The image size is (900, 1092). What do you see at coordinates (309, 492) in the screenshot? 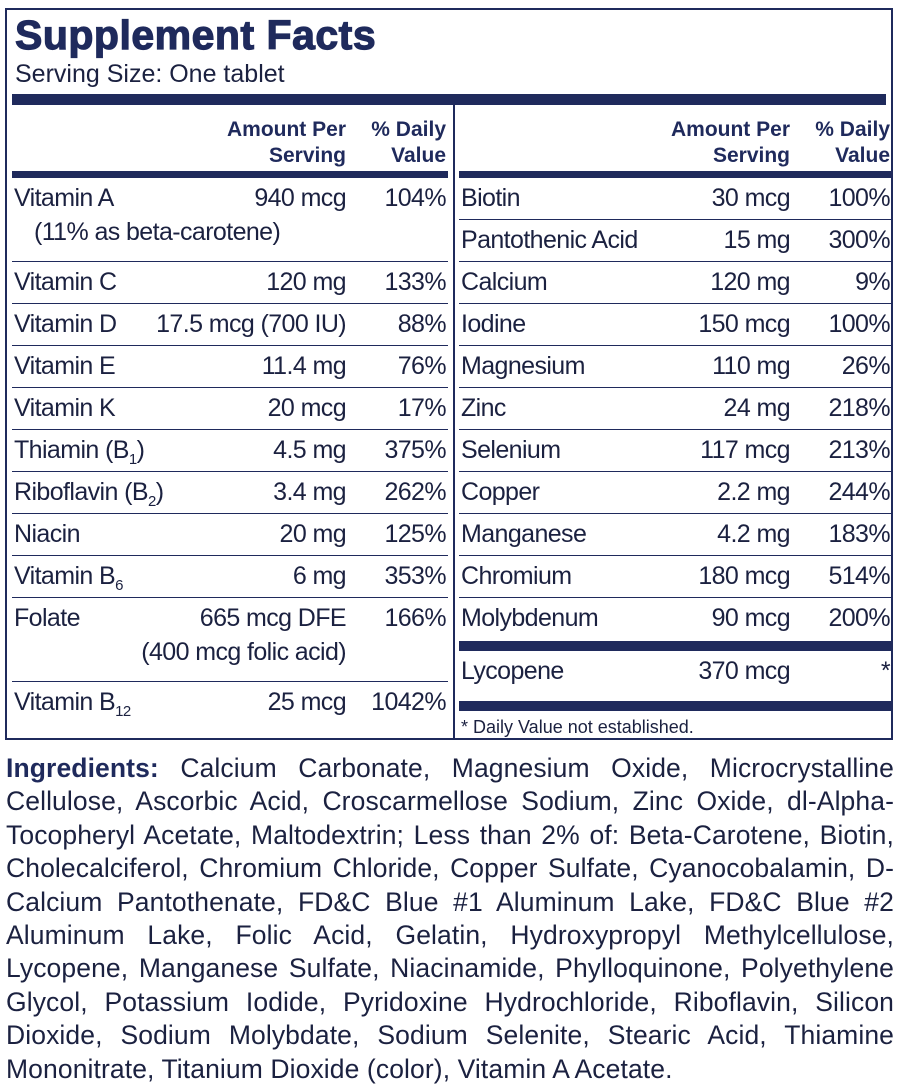
I see `nutrient-amount: 3.4 mg` at bounding box center [309, 492].